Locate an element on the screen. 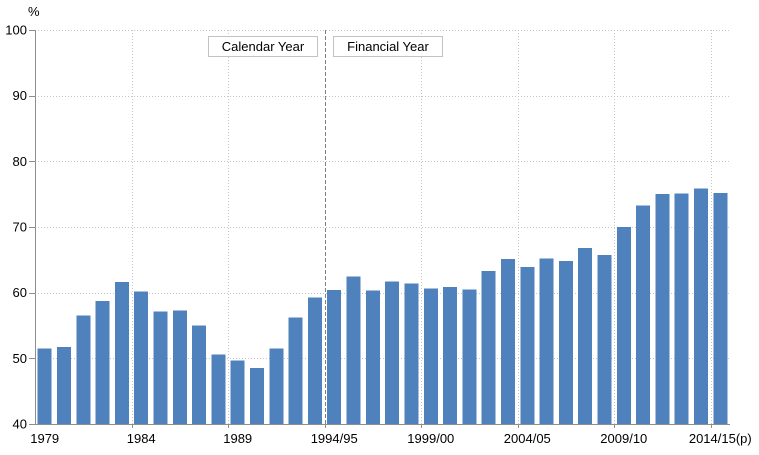 This screenshot has height=455, width=759. y-axis-label-90: 90 is located at coordinates (20, 95).